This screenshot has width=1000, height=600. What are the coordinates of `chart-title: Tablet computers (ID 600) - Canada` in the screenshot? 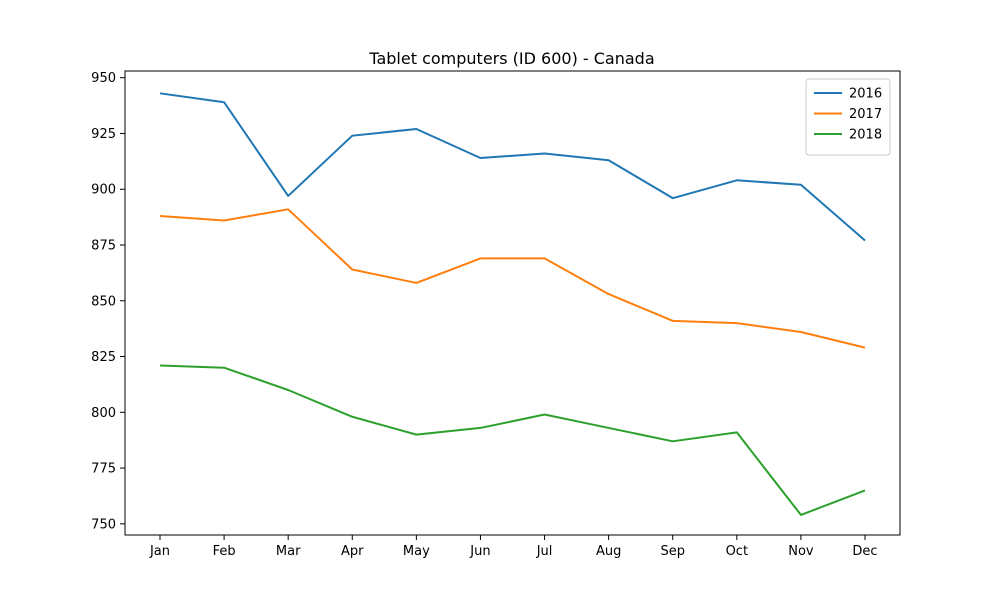 It's located at (511, 58).